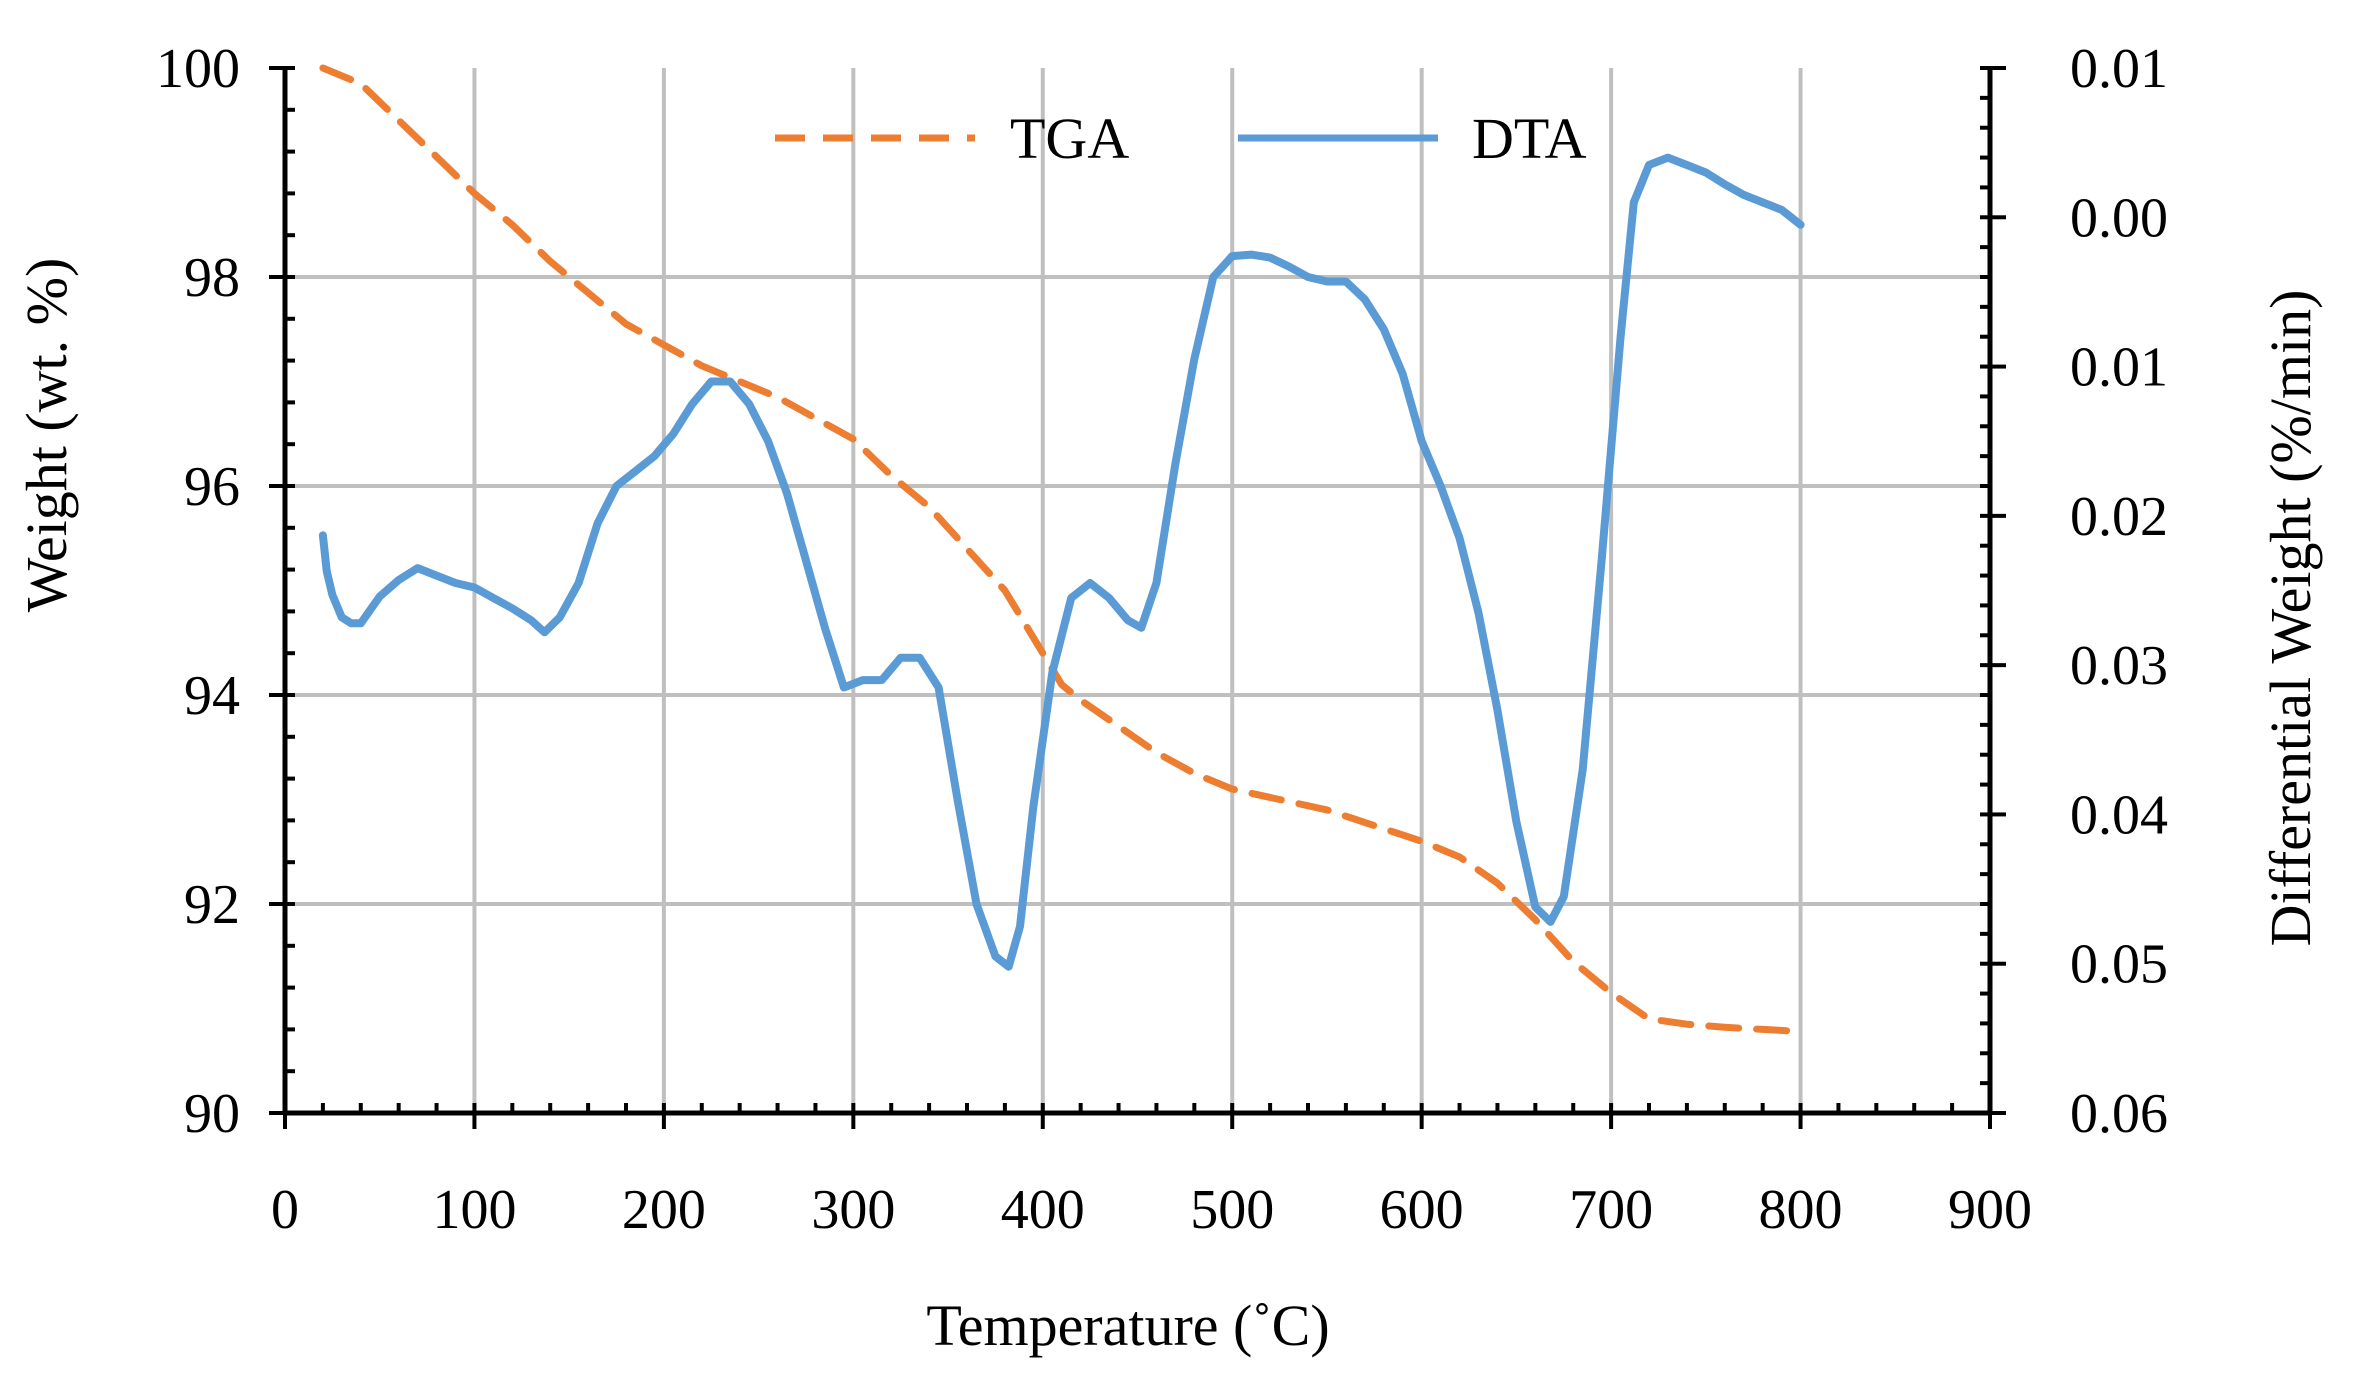 This screenshot has width=2360, height=1390. Describe the element at coordinates (212, 696) in the screenshot. I see `y-left-tick-label: 94` at that location.